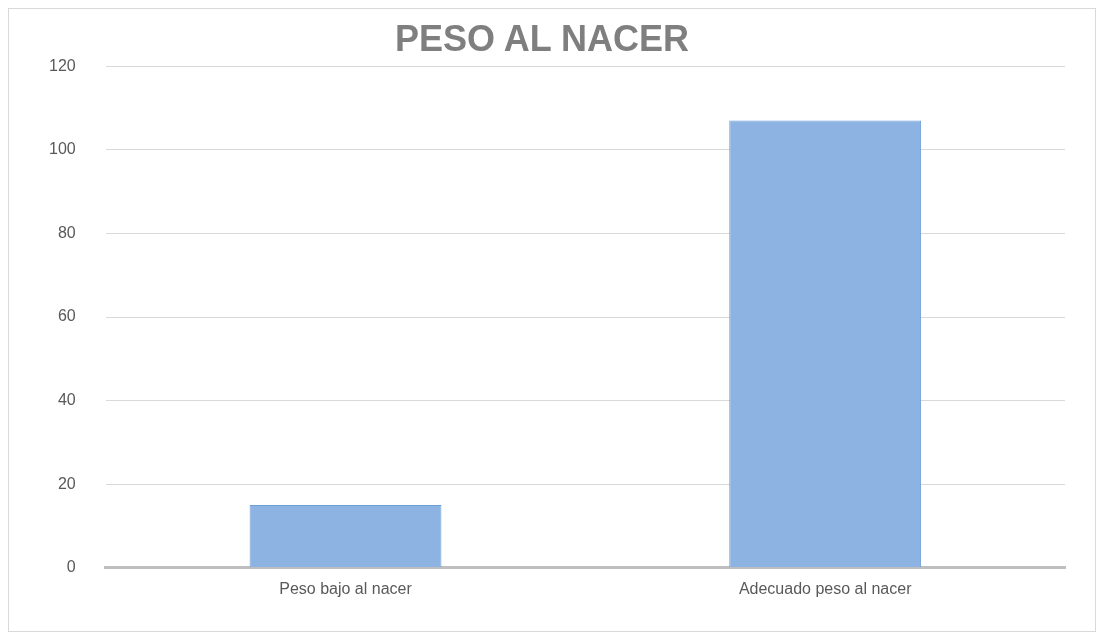  Describe the element at coordinates (66, 316) in the screenshot. I see `y-tick-label: 60` at that location.